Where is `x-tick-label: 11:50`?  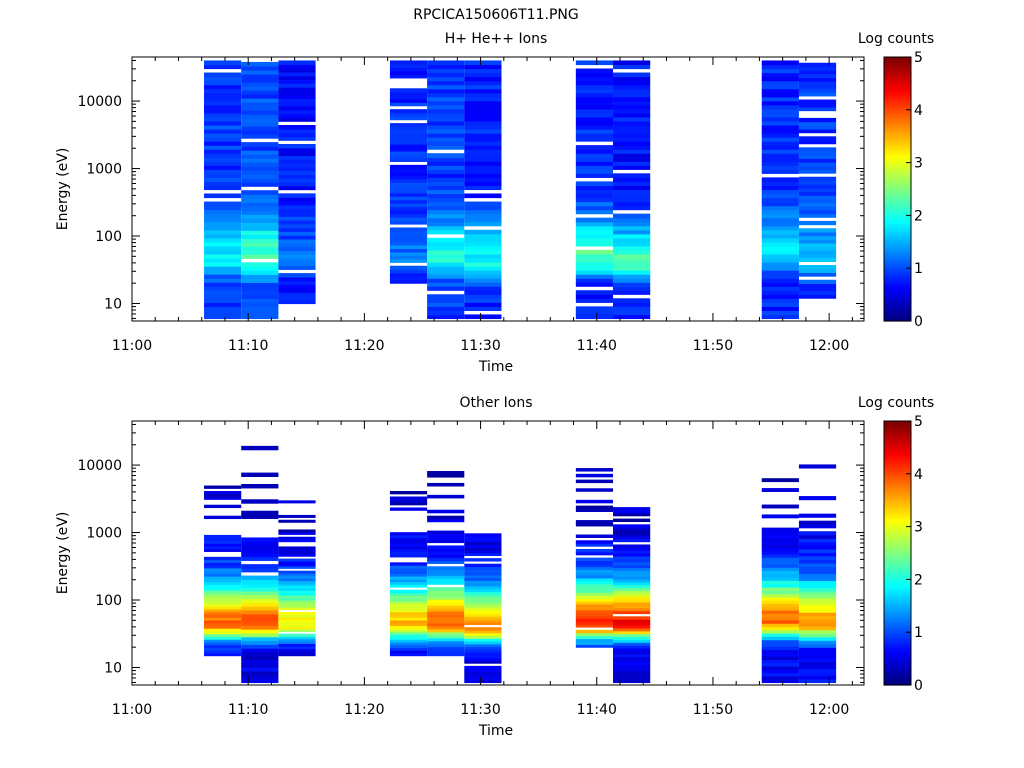
x-tick-label: 11:50 is located at coordinates (713, 710).